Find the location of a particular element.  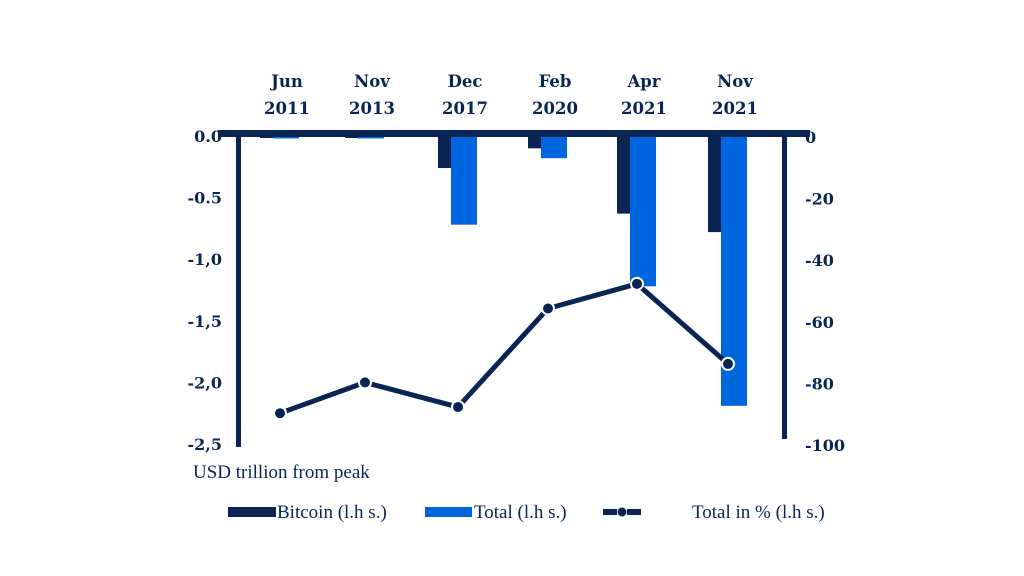

category-month-label: Dec is located at coordinates (465, 81).